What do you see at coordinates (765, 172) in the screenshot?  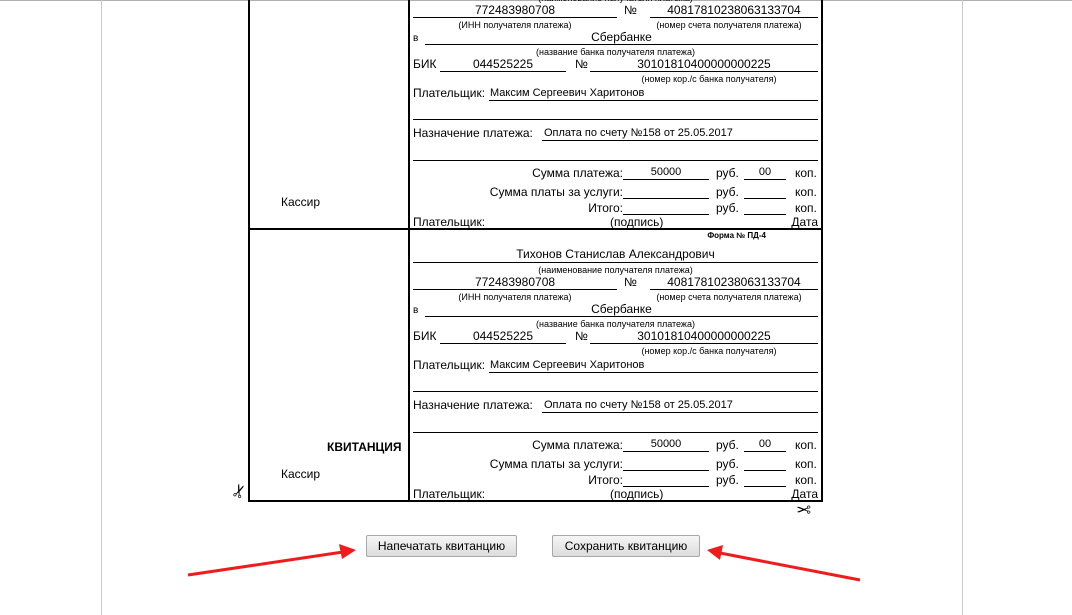 I see `sum-kop-value: 00` at bounding box center [765, 172].